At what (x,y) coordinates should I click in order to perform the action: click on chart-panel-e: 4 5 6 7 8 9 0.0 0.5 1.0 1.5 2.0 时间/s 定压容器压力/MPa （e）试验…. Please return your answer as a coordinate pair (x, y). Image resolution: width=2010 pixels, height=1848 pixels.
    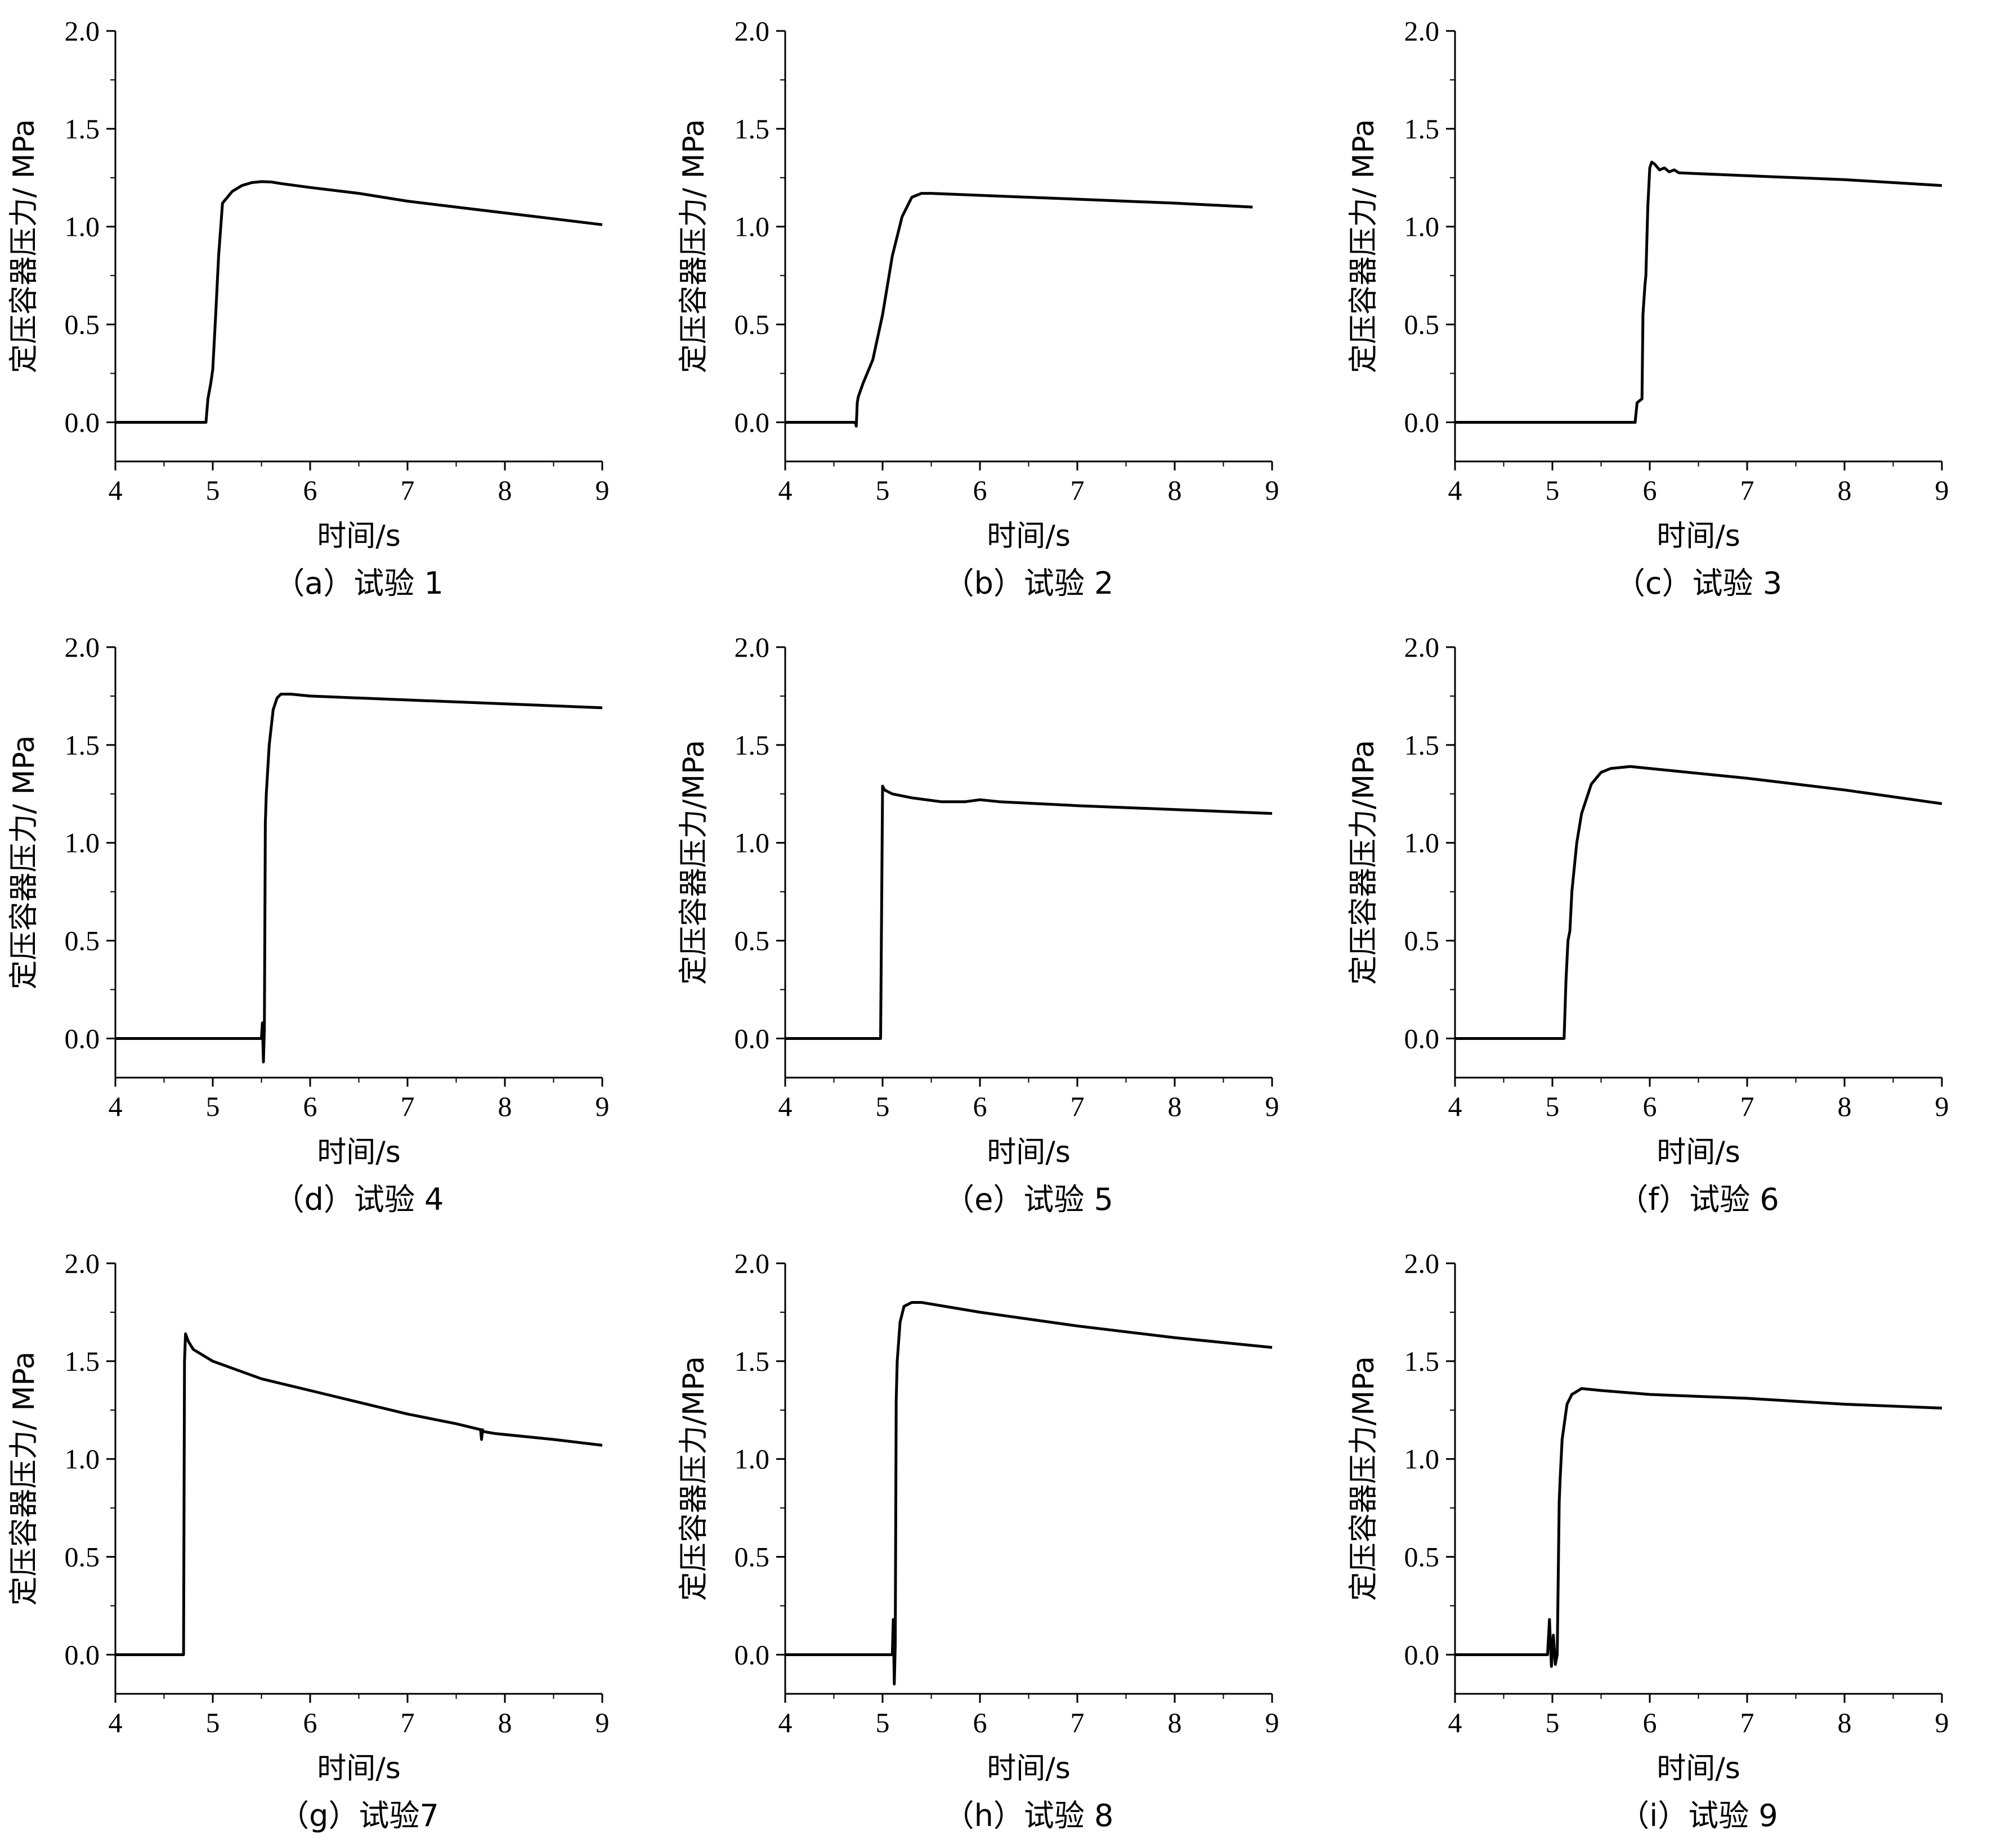
    Looking at the image, I should click on (1005, 924).